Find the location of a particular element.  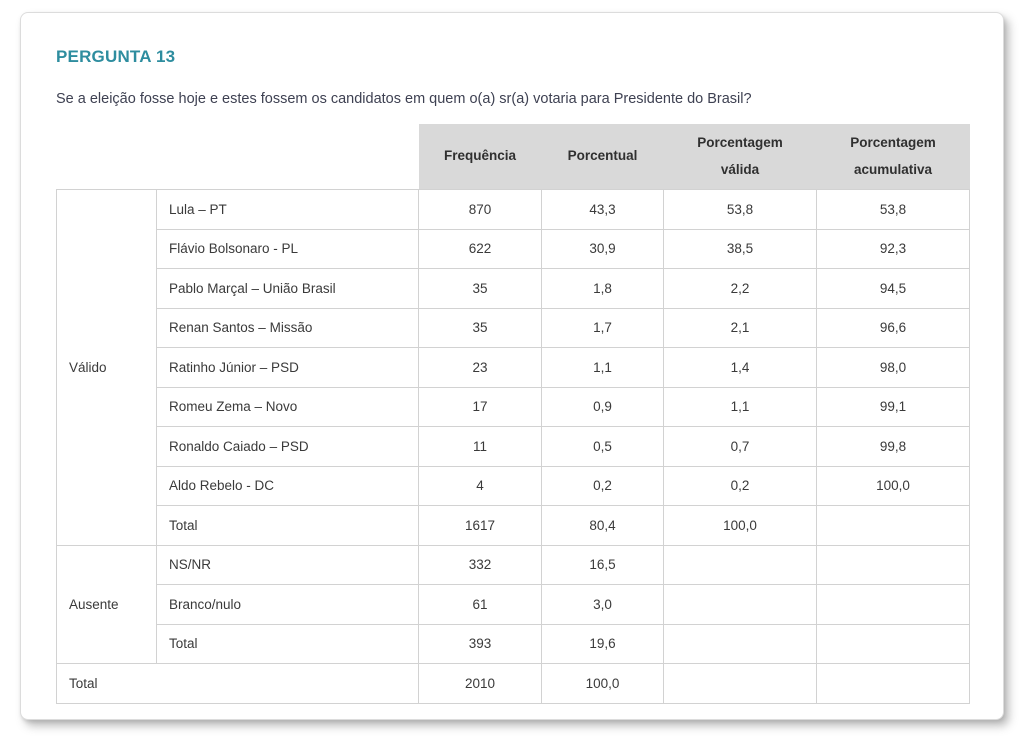

table-row: Romeu Zema – Novo 17 0,9 1,1 99,1 is located at coordinates (513, 406).